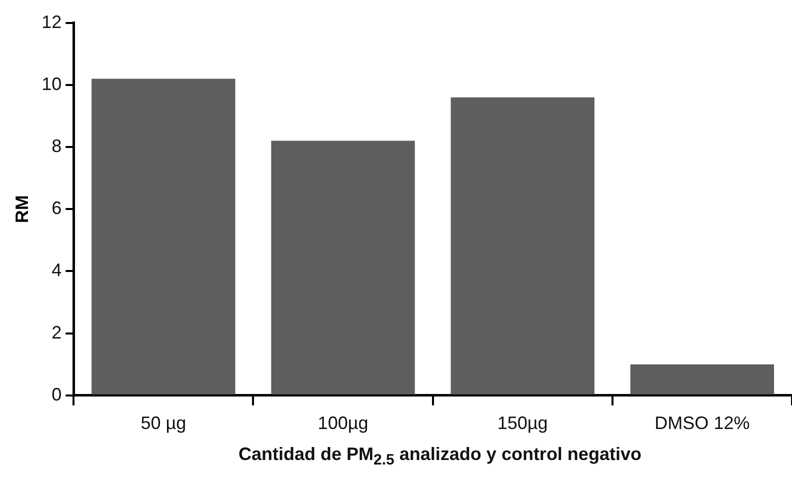 The width and height of the screenshot is (792, 481). I want to click on y-tick-label: 2, so click(57, 332).